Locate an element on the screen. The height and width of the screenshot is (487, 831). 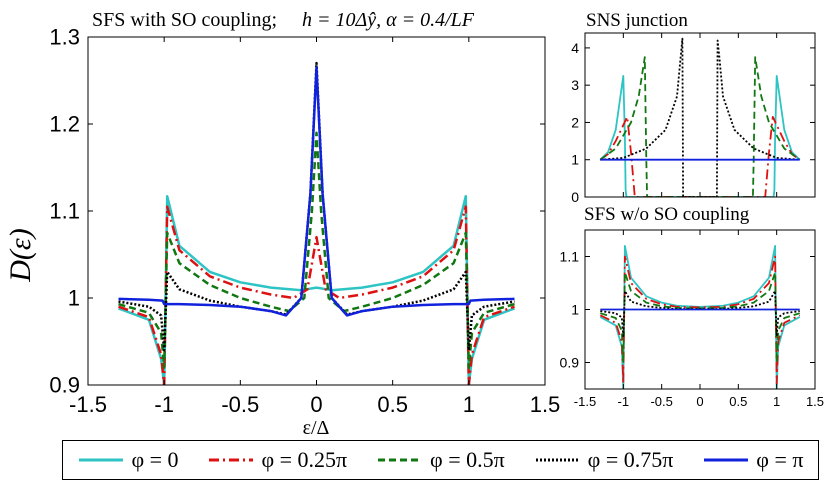
ytick-label: 3 is located at coordinates (575, 85).